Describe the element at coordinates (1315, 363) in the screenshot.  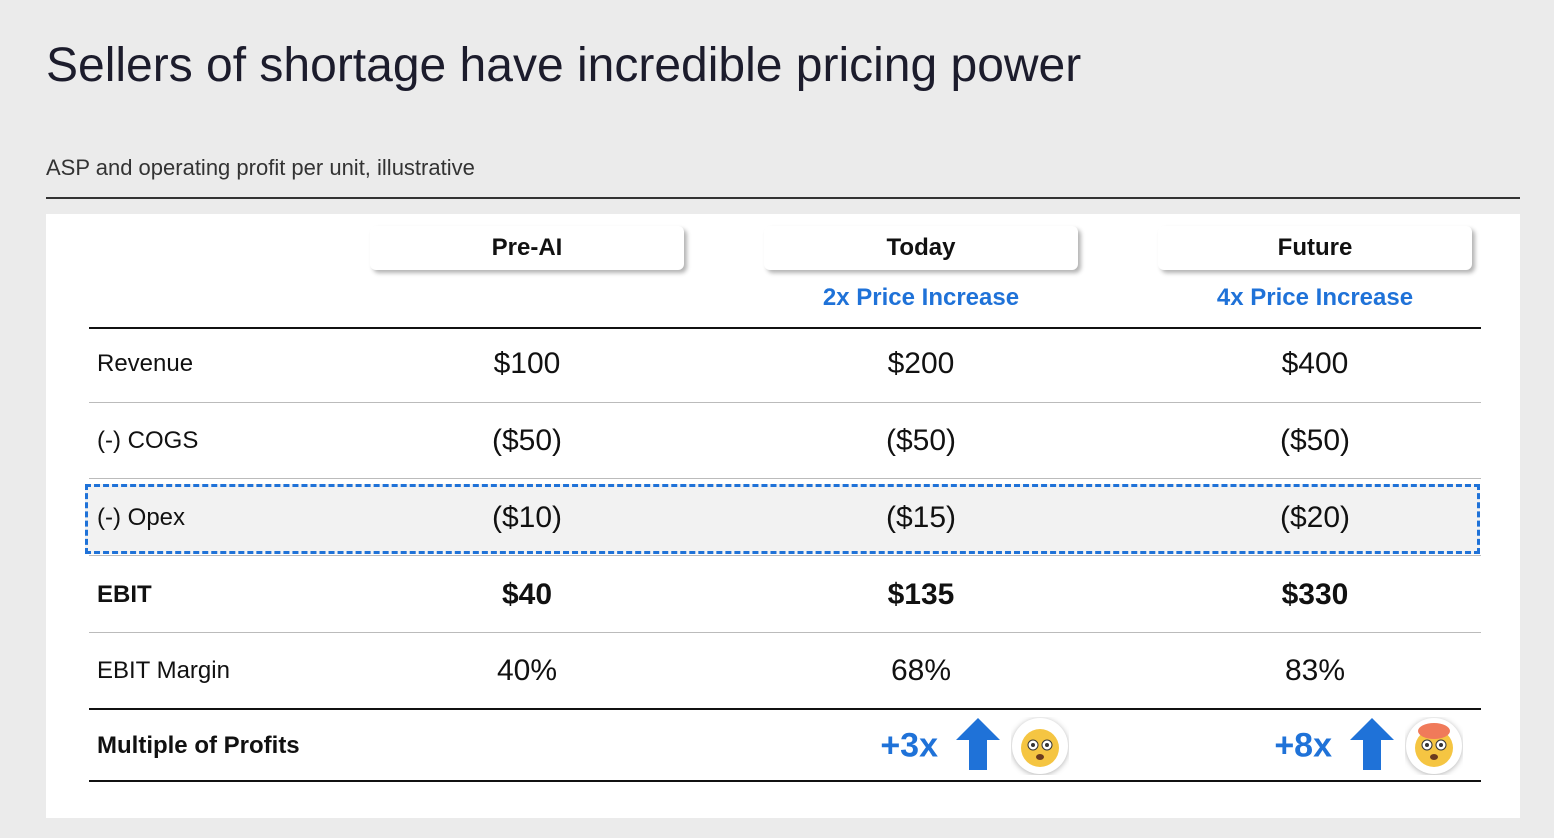
I see `cell: $400` at that location.